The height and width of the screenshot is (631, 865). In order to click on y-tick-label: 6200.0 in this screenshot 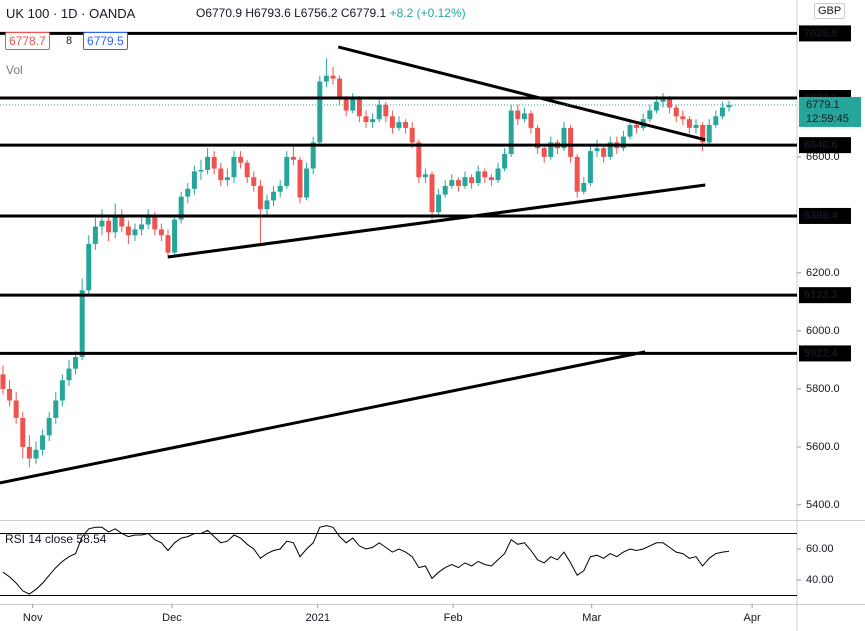, I will do `click(823, 273)`.